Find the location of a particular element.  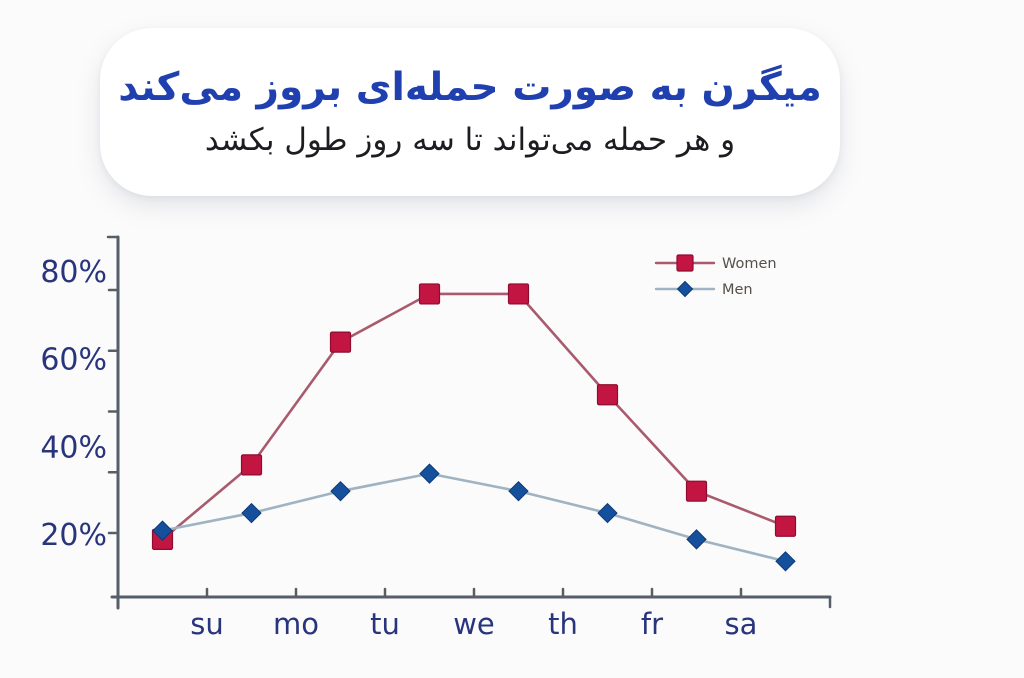

y-axis-label: 20% is located at coordinates (73, 535).